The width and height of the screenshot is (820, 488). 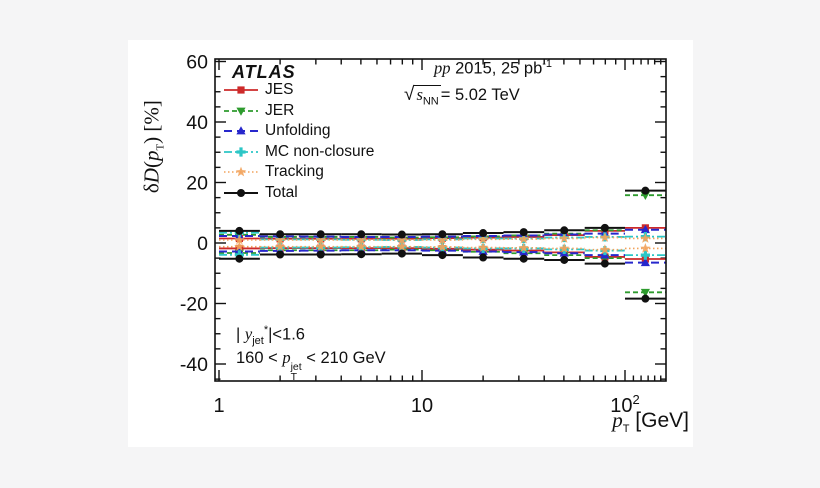 What do you see at coordinates (194, 305) in the screenshot?
I see `svg-text: -20` at bounding box center [194, 305].